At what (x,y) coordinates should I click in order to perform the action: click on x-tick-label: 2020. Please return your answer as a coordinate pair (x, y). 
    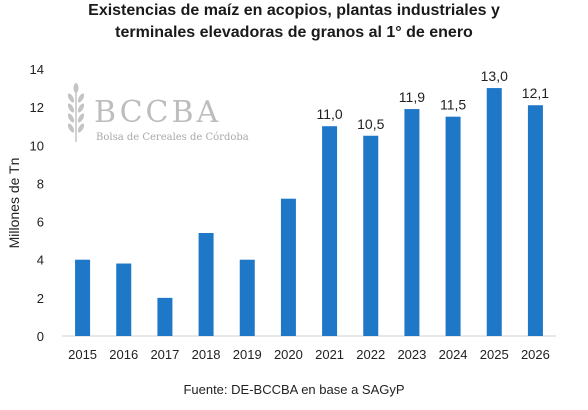
    Looking at the image, I should click on (288, 354).